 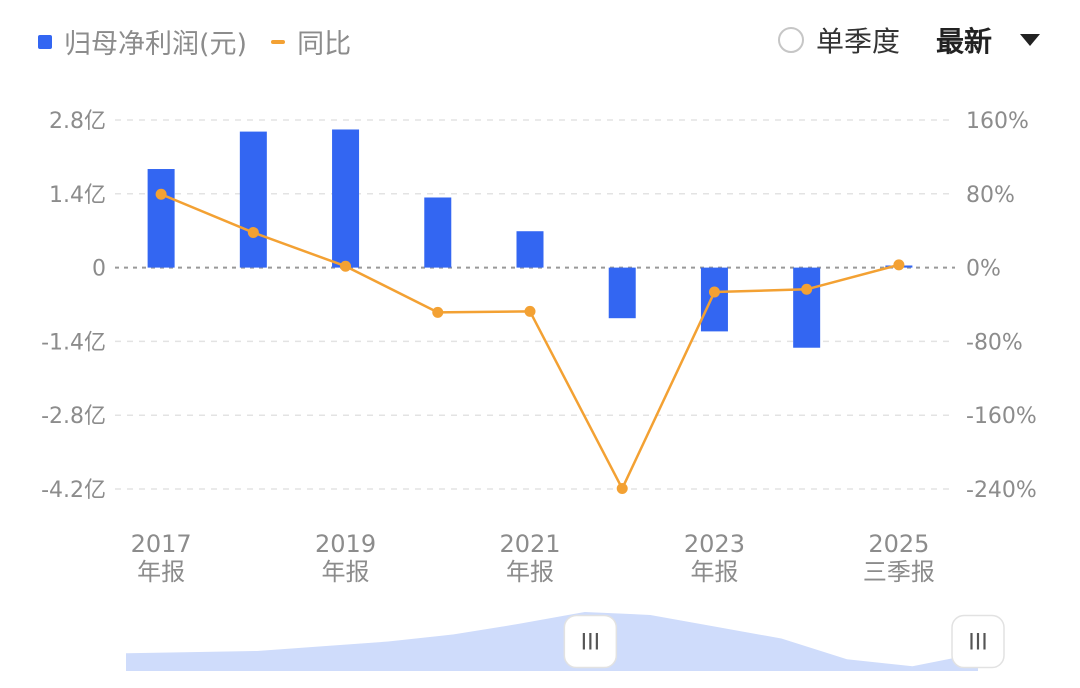 What do you see at coordinates (994, 342) in the screenshot?
I see `right-tick-label: -80%` at bounding box center [994, 342].